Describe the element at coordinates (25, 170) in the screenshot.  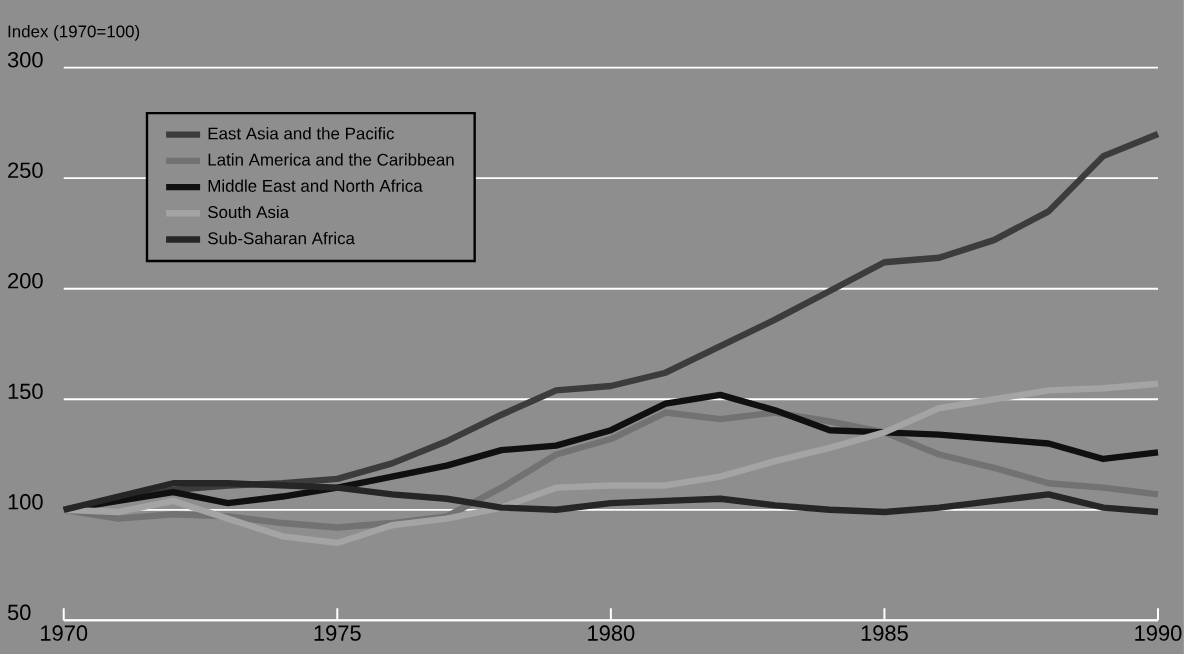
I see `y-tick-label: 250` at that location.